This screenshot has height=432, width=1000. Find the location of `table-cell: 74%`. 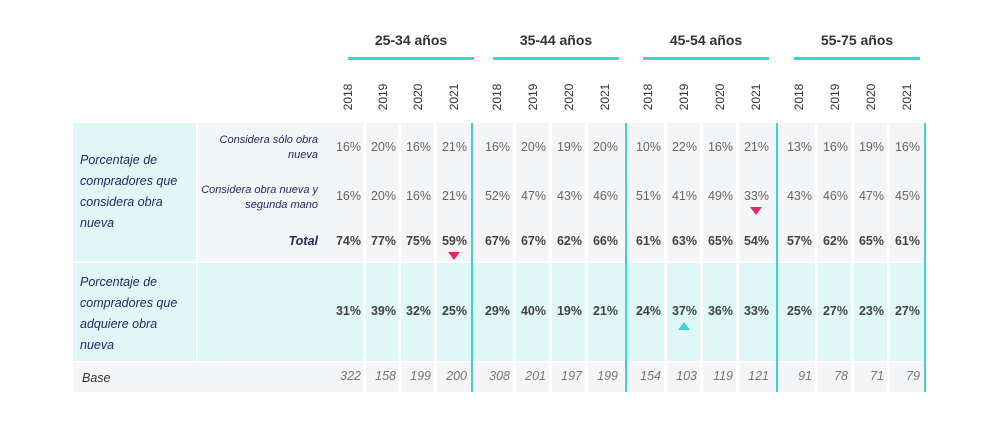

table-cell: 74% is located at coordinates (348, 241).